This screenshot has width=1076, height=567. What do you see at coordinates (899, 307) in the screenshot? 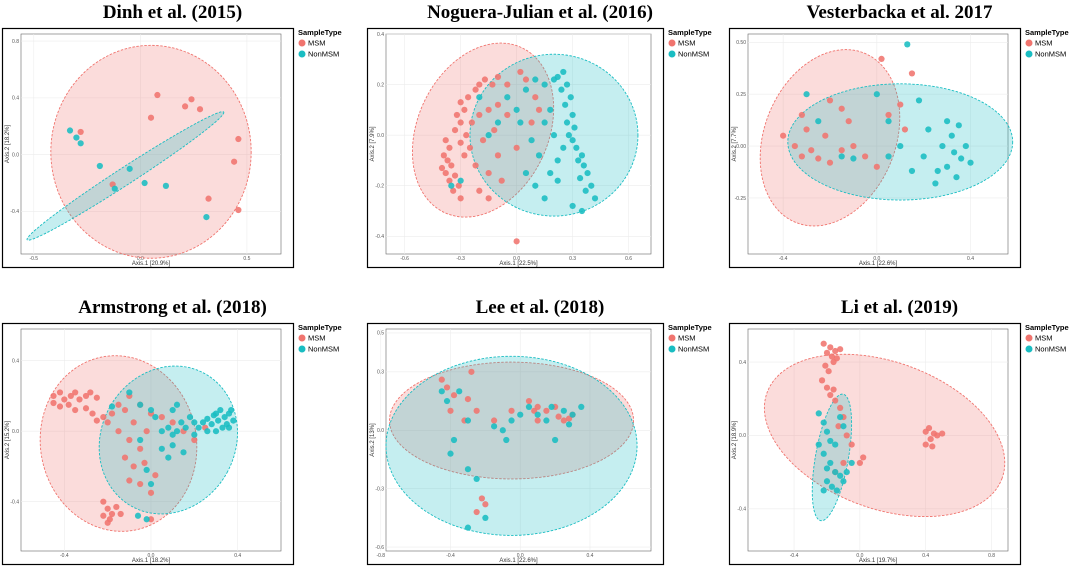
I see `panel-title: Li et al. (2019)` at bounding box center [899, 307].